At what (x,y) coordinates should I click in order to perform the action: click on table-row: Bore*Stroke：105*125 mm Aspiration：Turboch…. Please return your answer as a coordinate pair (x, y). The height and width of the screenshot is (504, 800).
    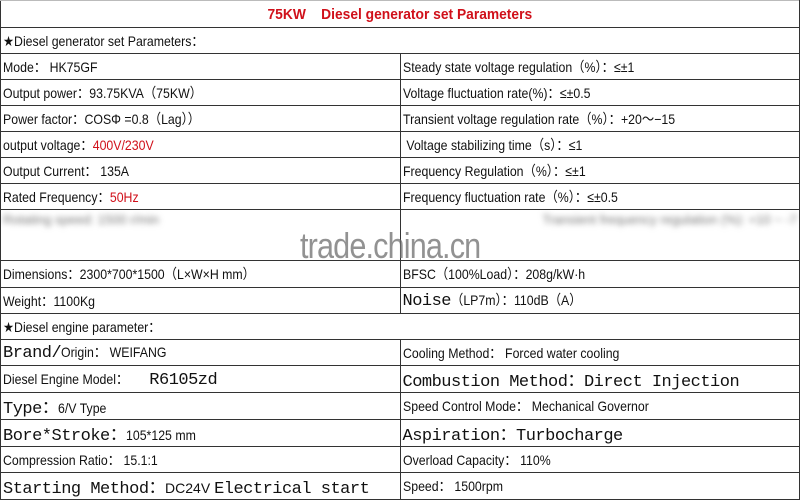
    Looking at the image, I should click on (400, 433).